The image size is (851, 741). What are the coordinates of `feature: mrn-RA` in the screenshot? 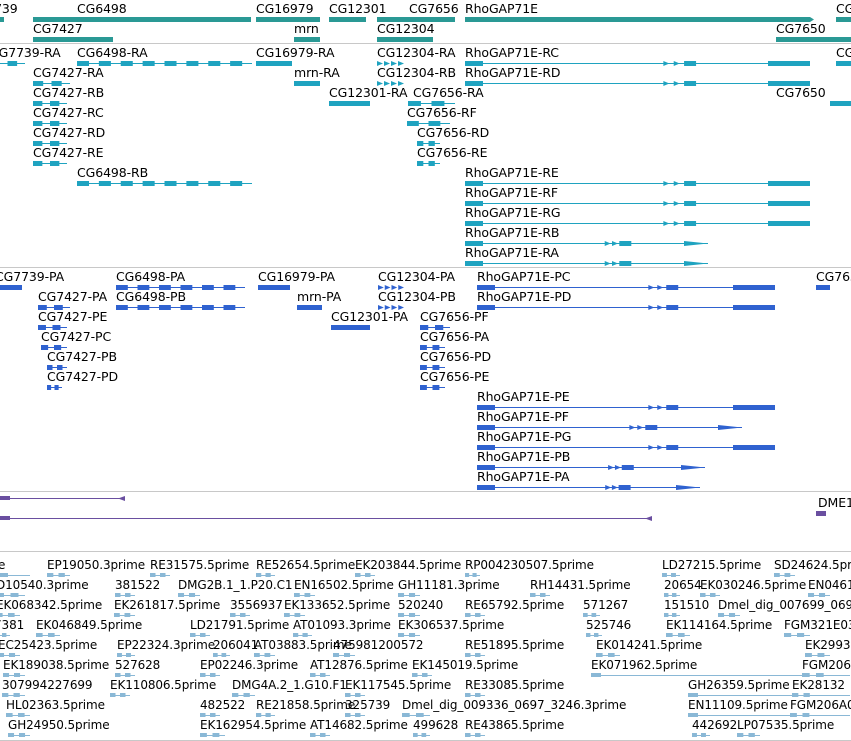 It's located at (425, 76).